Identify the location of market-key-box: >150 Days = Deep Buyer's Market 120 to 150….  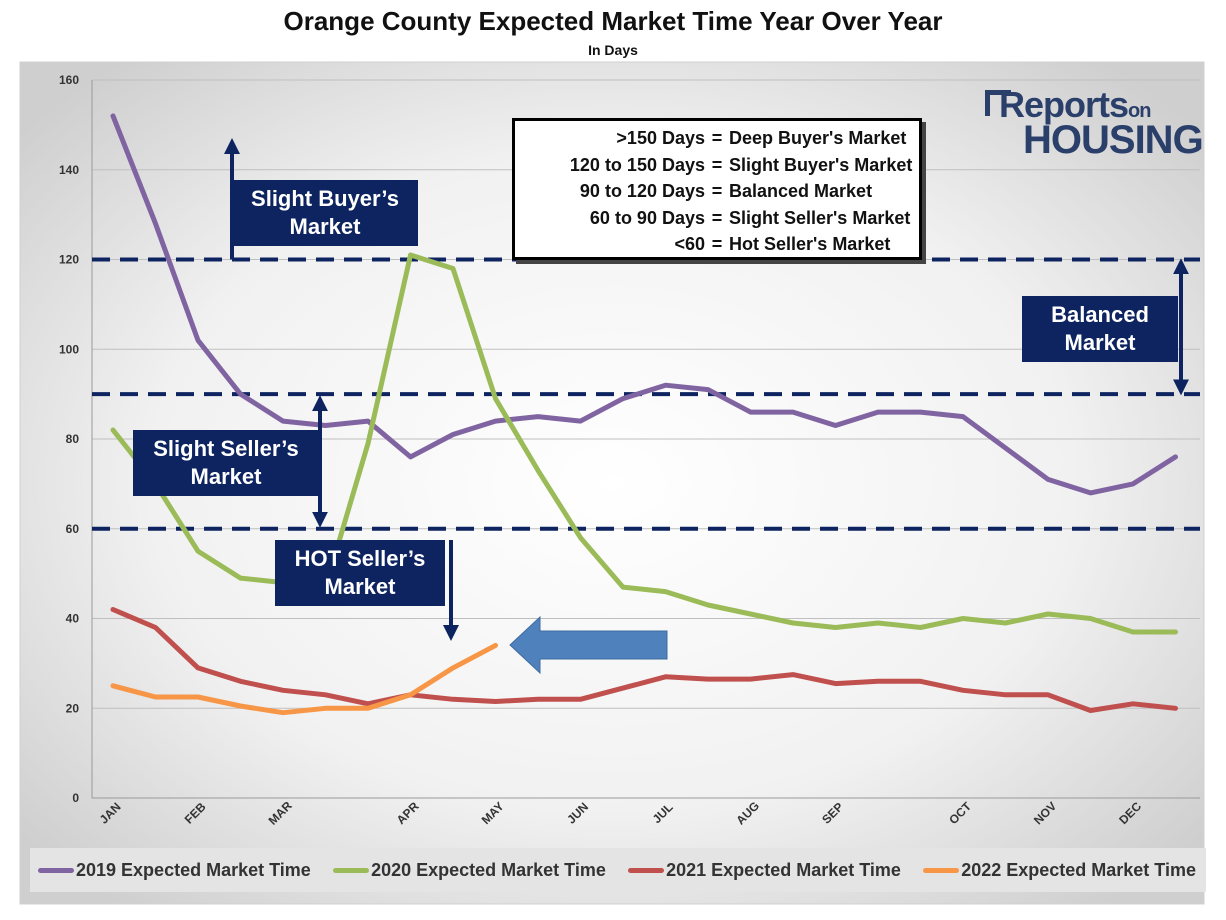
(717, 189).